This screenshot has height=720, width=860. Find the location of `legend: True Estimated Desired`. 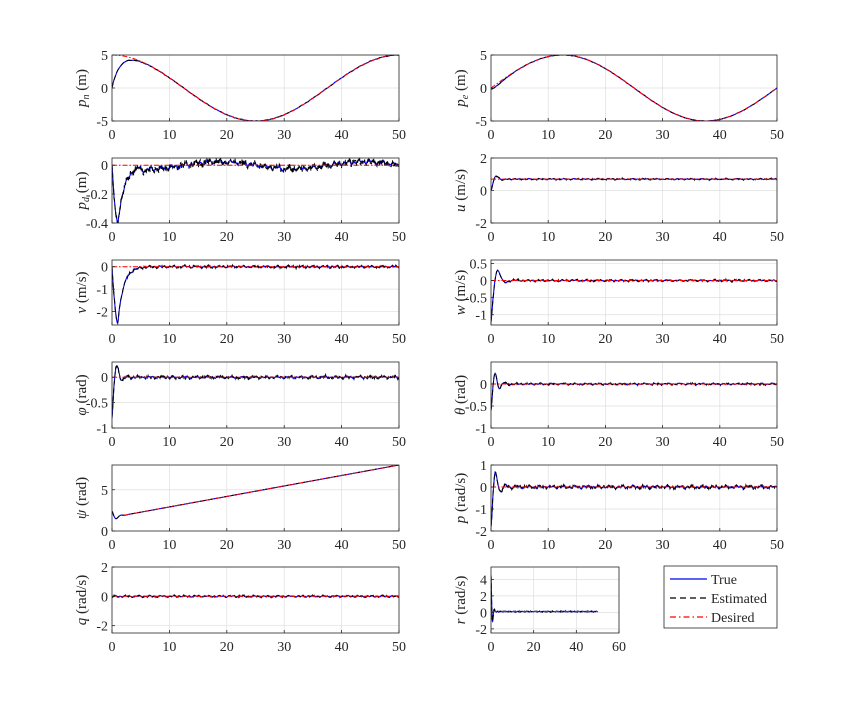

legend: True Estimated Desired is located at coordinates (720, 597).